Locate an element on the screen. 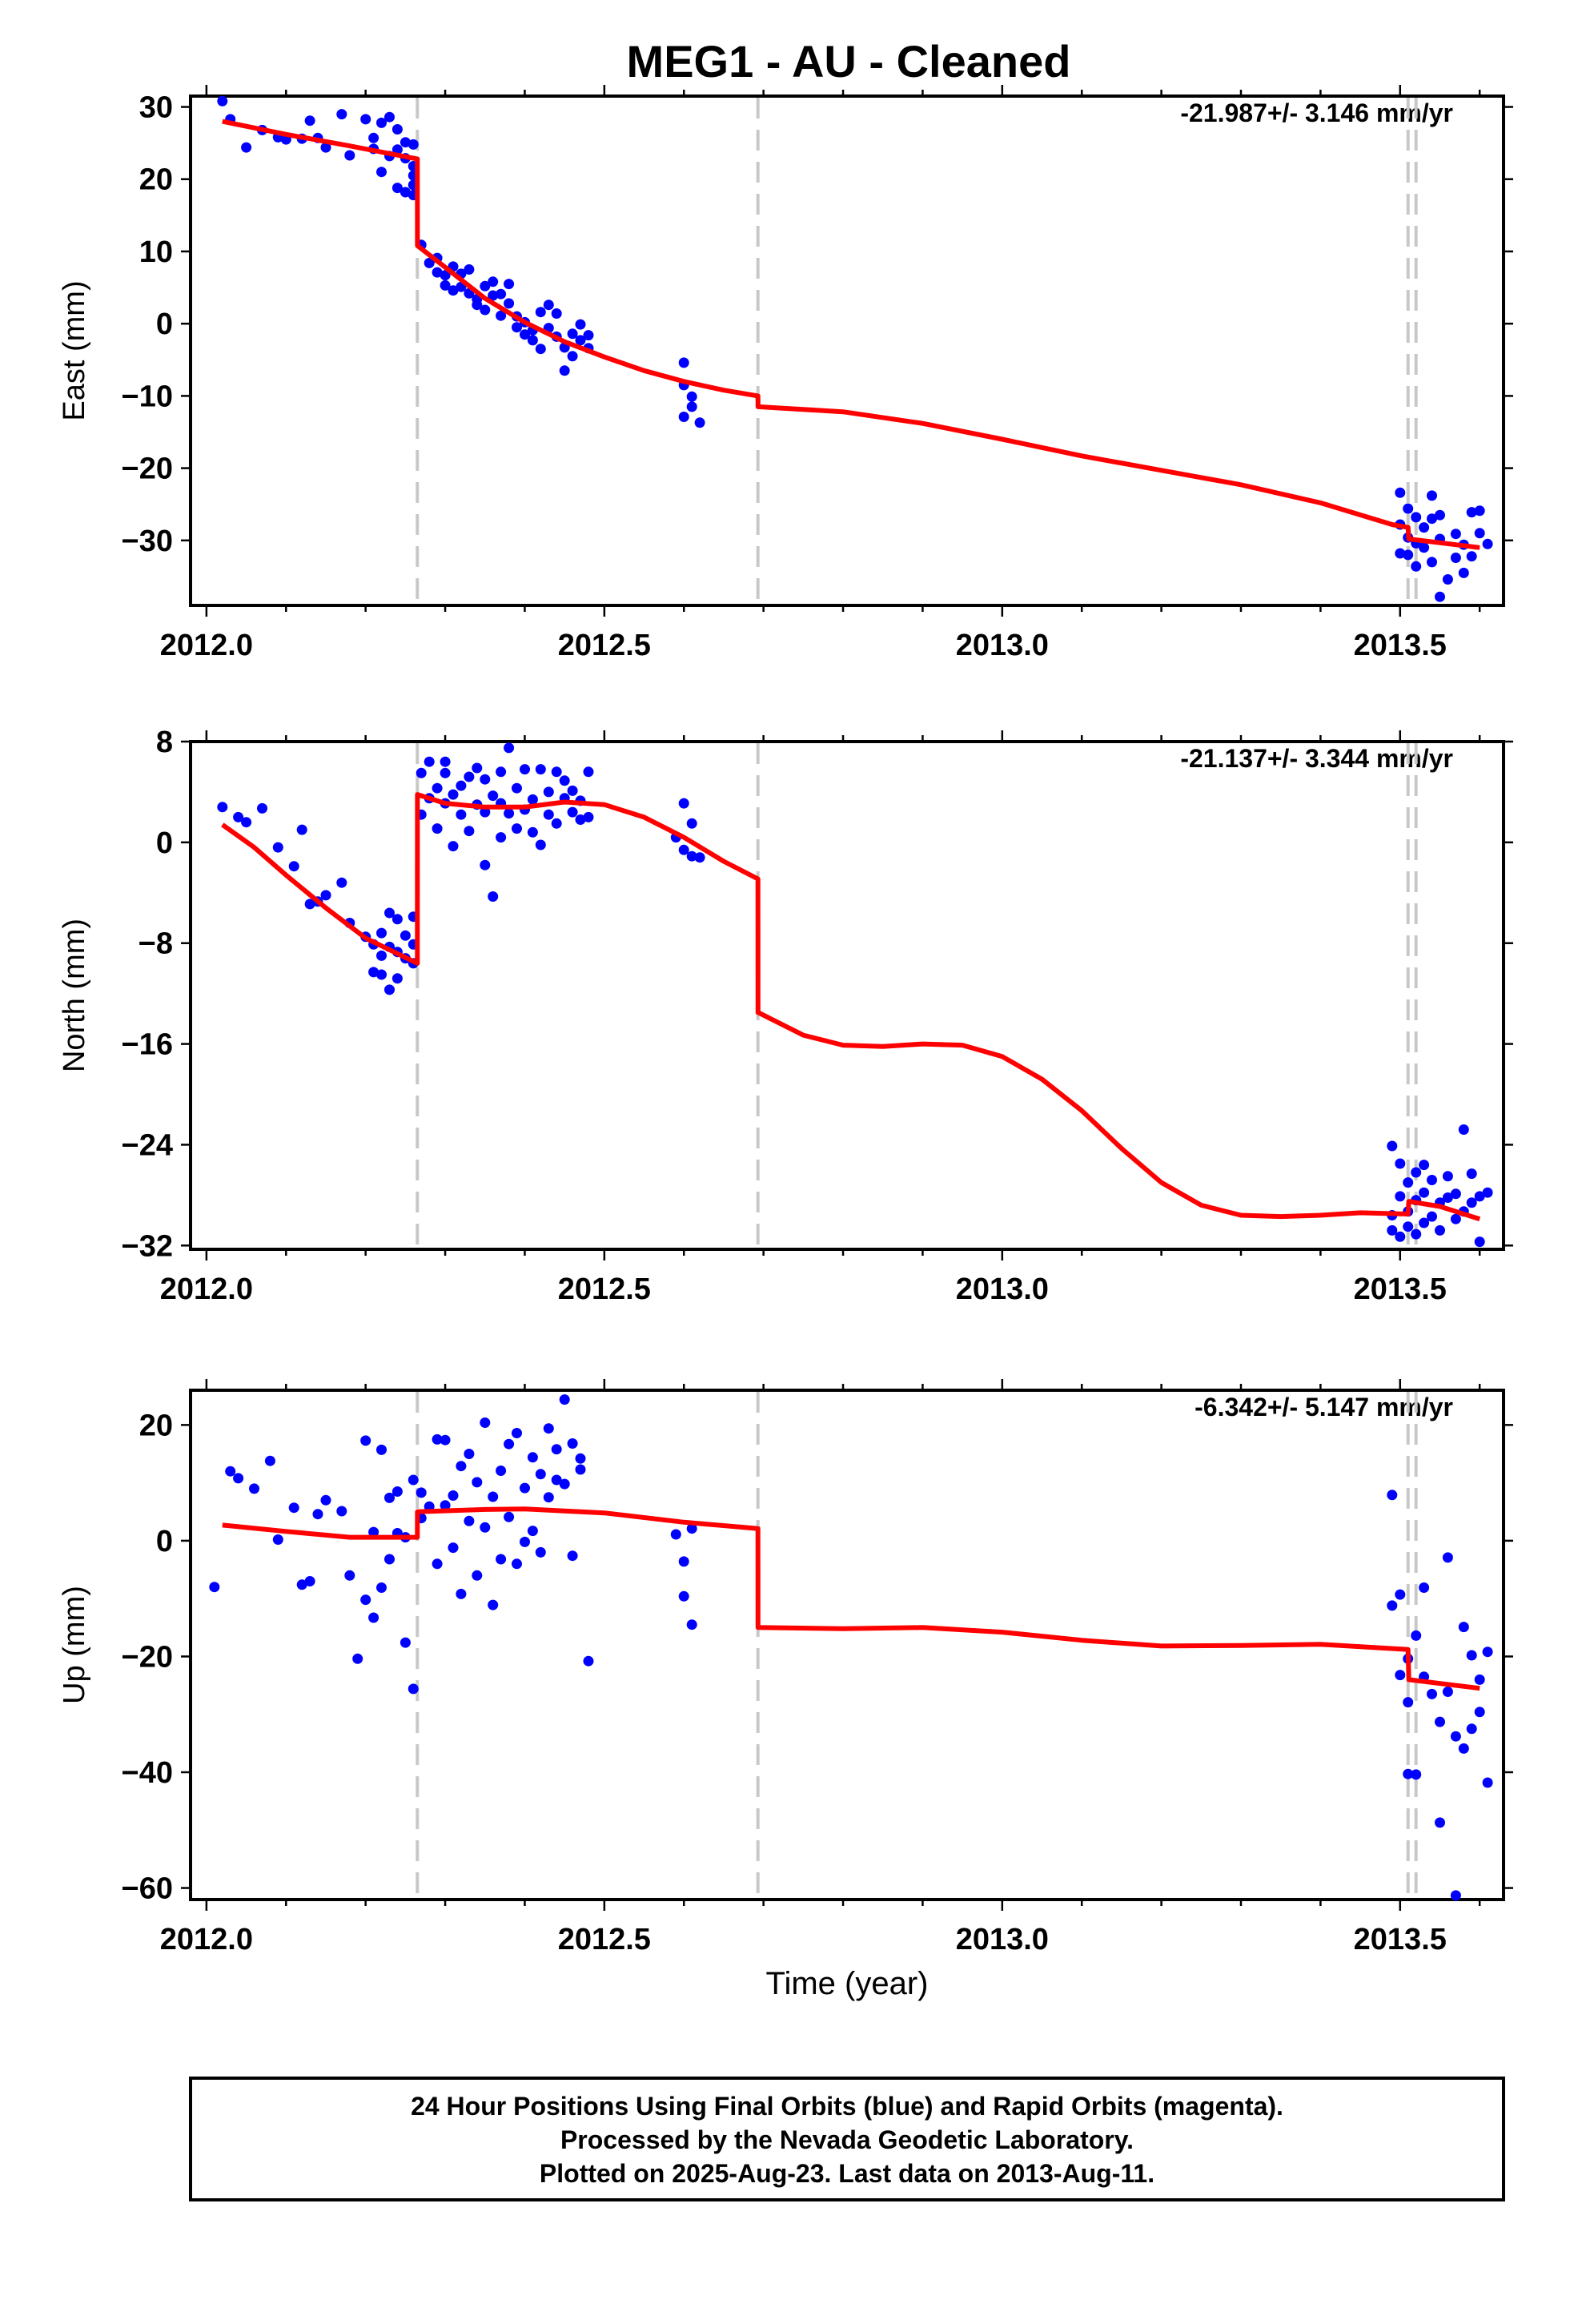 The width and height of the screenshot is (1582, 2324). up-y-tick-label: −60 is located at coordinates (147, 1889).